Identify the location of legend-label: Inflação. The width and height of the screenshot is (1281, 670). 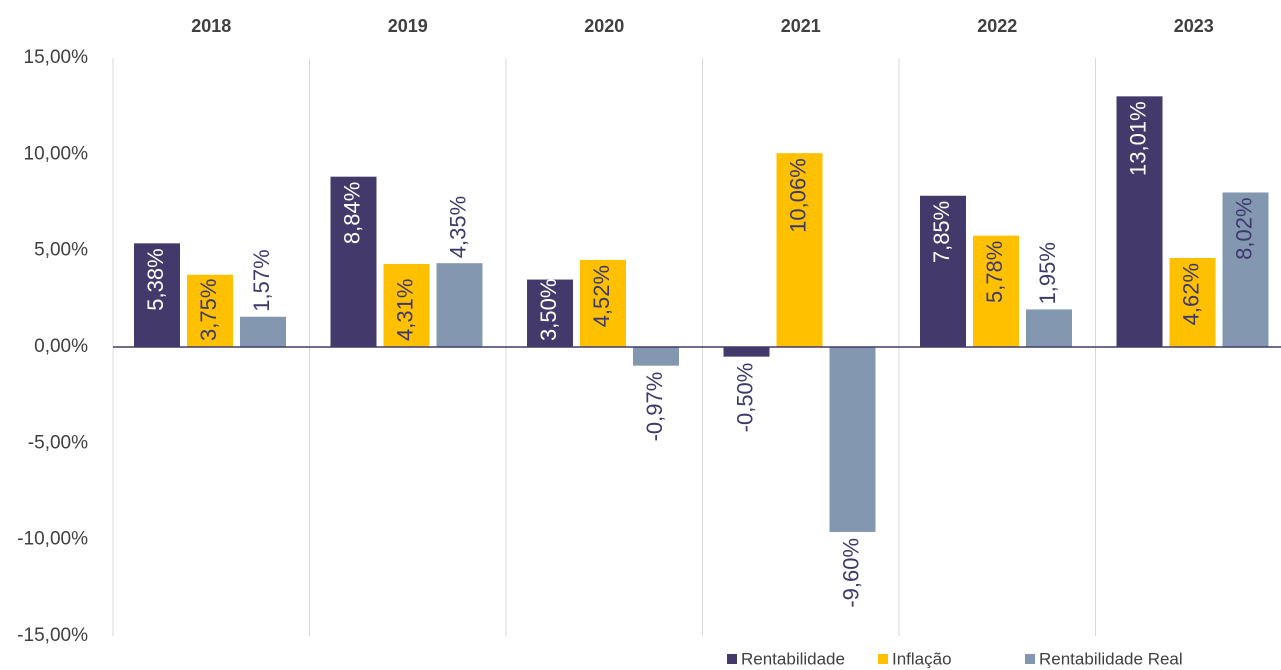
(922, 658).